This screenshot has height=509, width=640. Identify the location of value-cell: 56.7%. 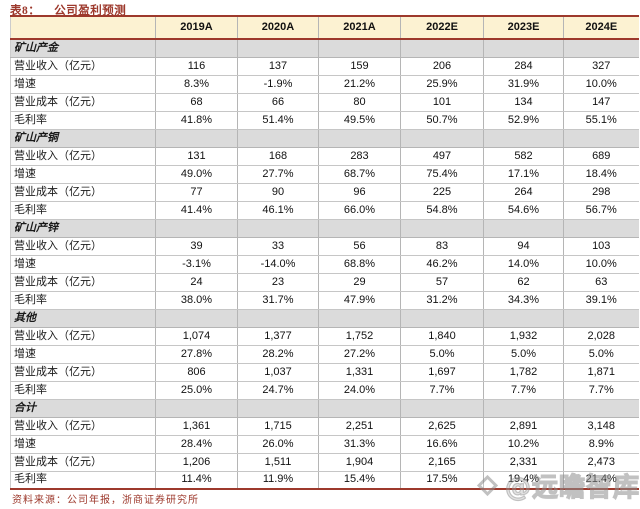
(601, 210).